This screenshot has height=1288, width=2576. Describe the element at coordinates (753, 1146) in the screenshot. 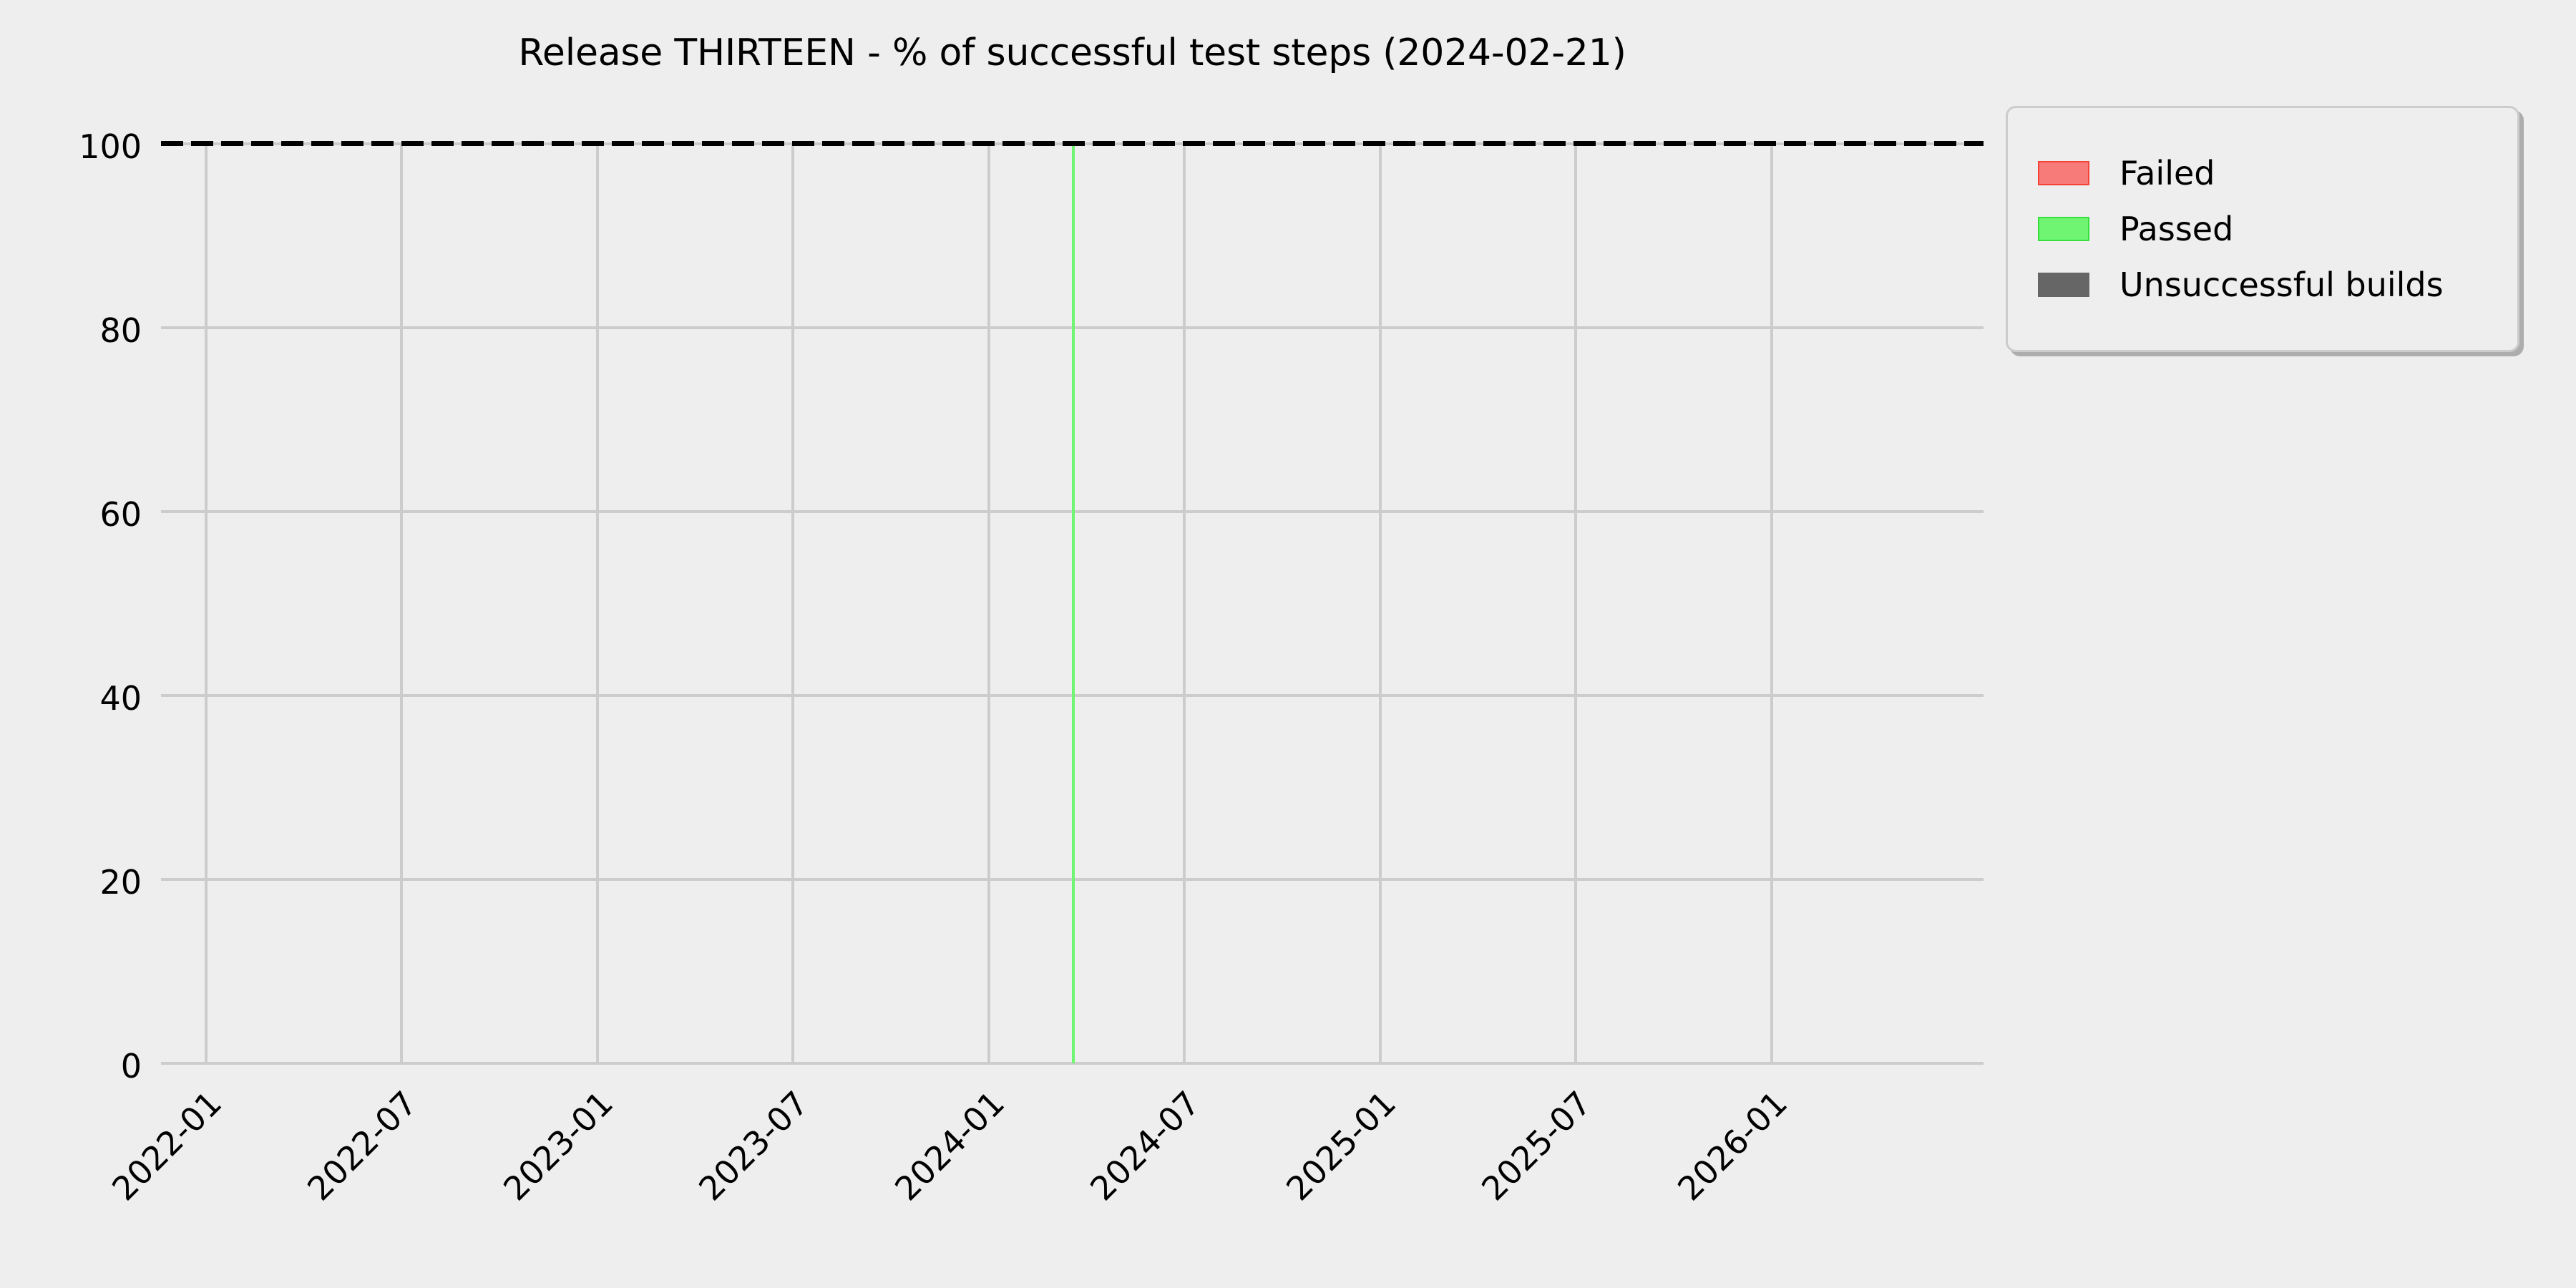

I see `x-axis-tick-label-2023-07: 2023-07` at that location.